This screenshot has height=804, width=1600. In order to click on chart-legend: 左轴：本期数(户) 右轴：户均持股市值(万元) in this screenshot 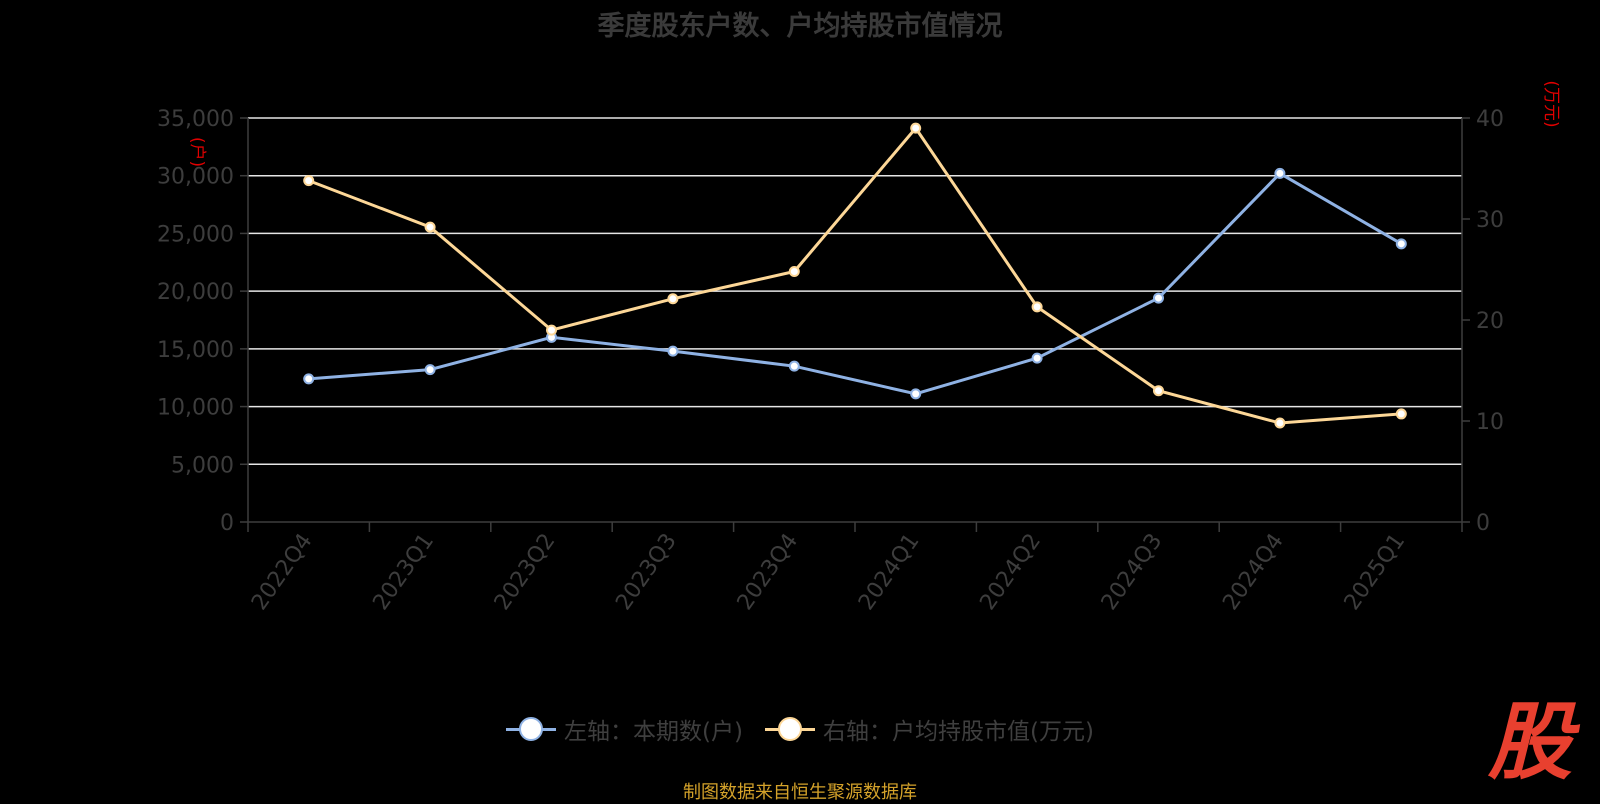, I will do `click(800, 729)`.